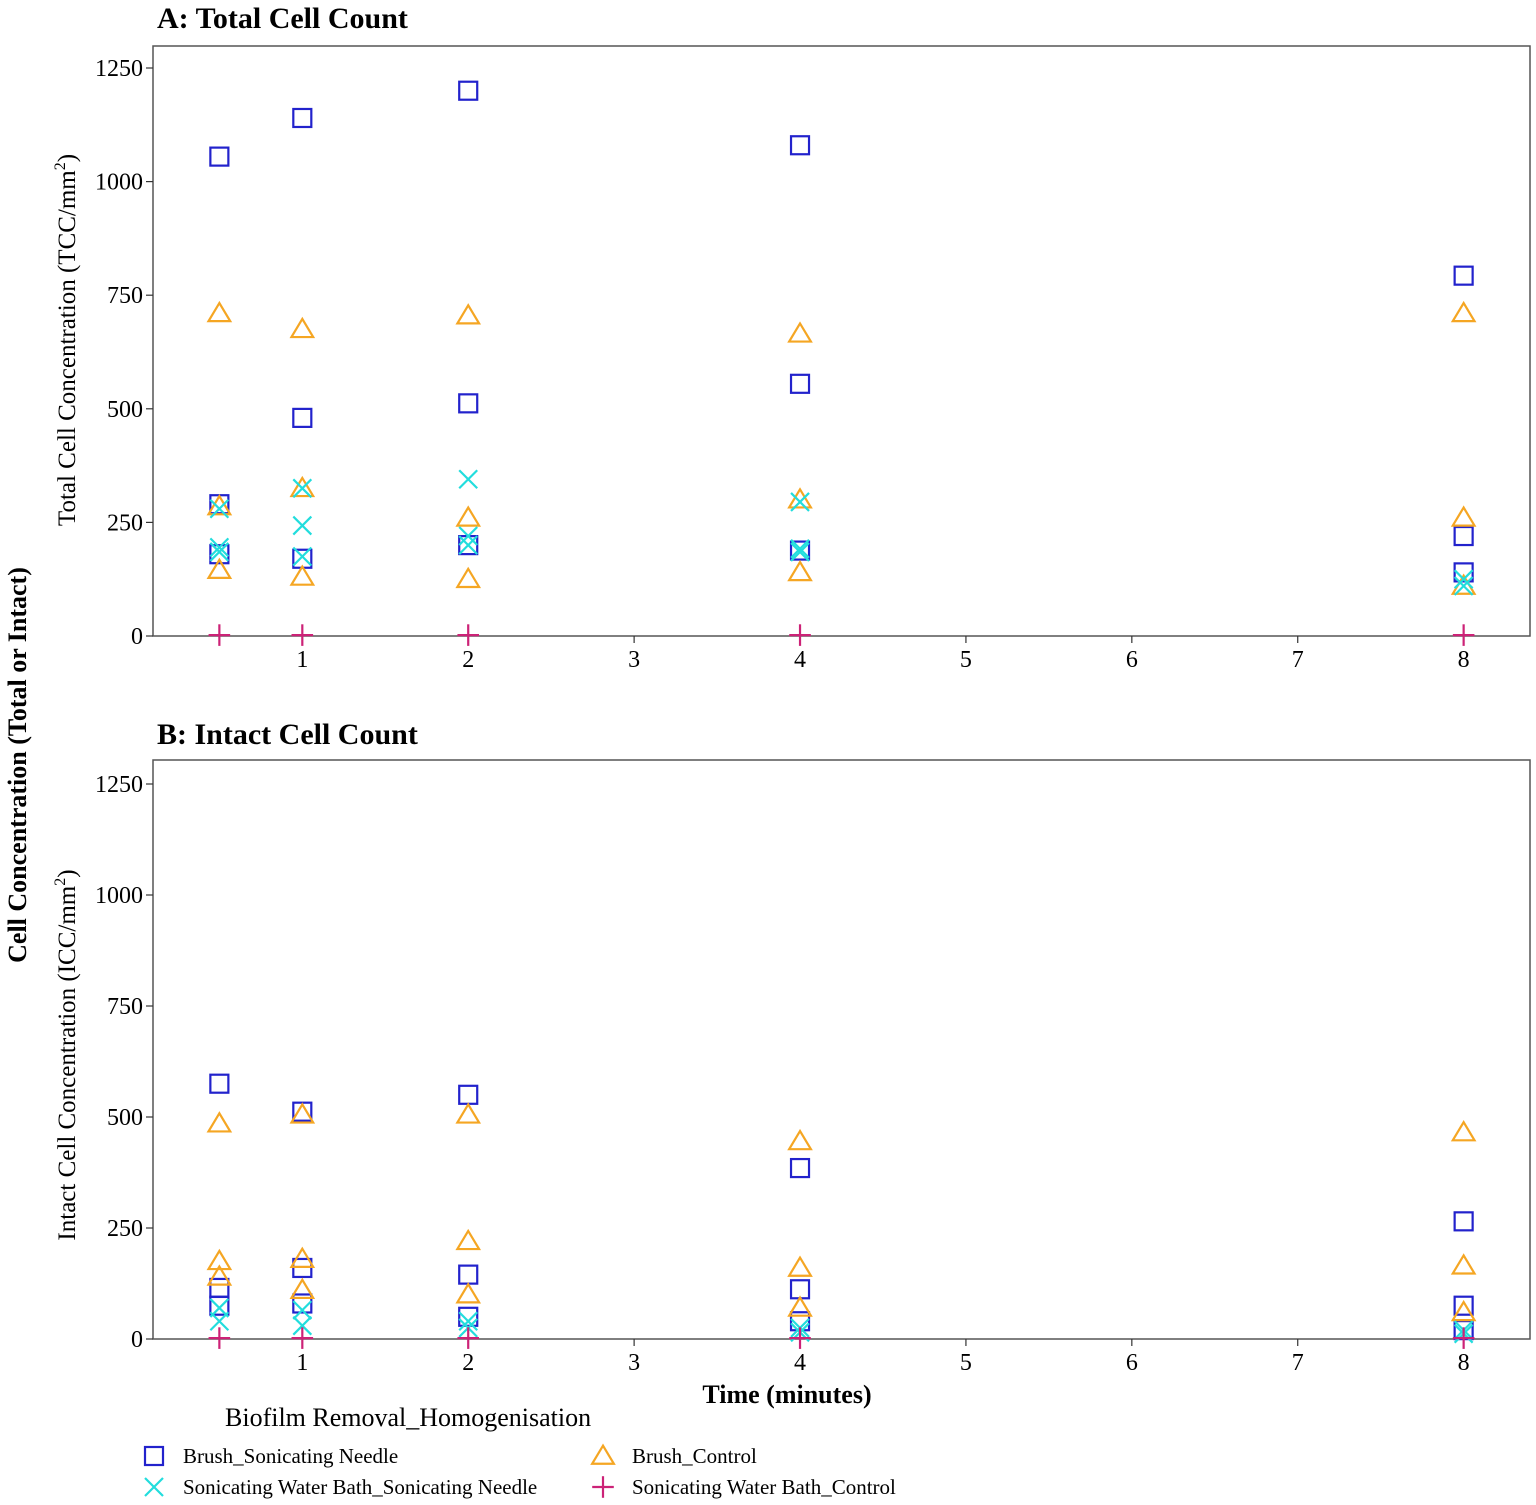 This screenshot has height=1505, width=1536. I want to click on y-tick-label: 250, so click(125, 523).